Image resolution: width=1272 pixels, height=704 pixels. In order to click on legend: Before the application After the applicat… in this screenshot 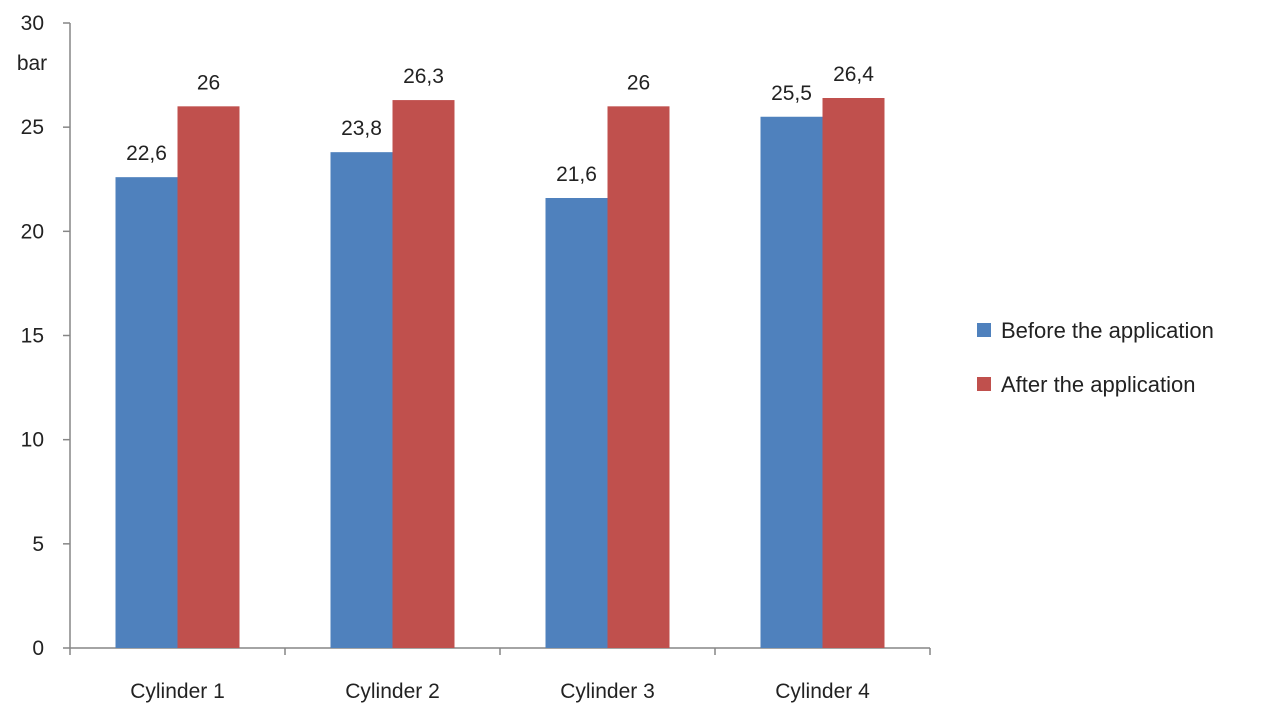, I will do `click(1095, 357)`.